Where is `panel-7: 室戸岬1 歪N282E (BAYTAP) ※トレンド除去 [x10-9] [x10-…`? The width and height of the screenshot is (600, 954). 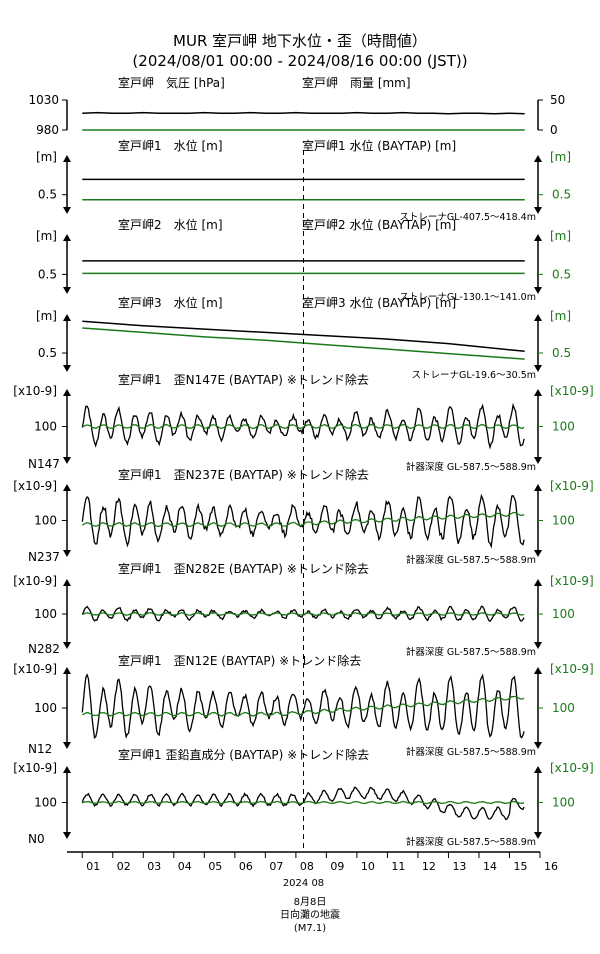 panel-7: 室戸岬1 歪N282E (BAYTAP) ※トレンド除去 [x10-9] [x10-… is located at coordinates (303, 609).